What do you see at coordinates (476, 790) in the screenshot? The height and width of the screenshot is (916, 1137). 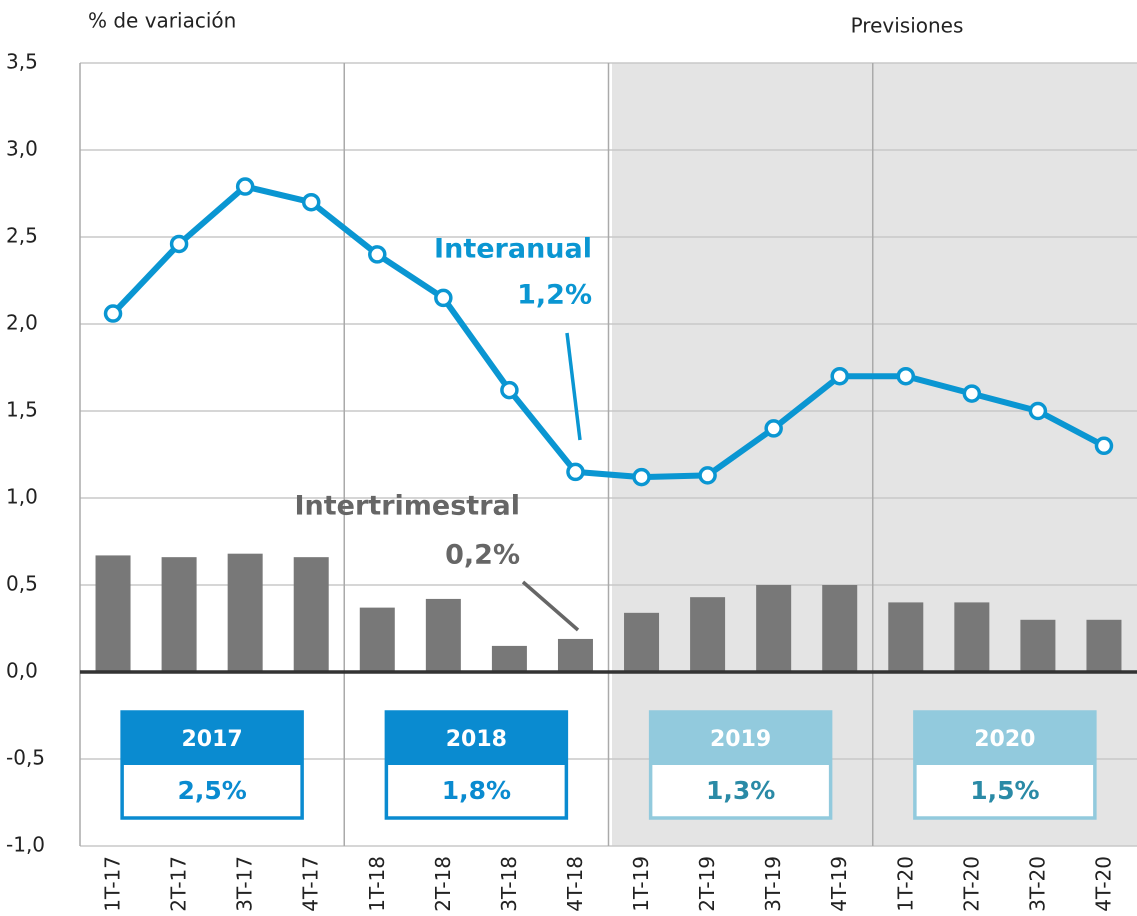 I see `year-value: 1,8%` at bounding box center [476, 790].